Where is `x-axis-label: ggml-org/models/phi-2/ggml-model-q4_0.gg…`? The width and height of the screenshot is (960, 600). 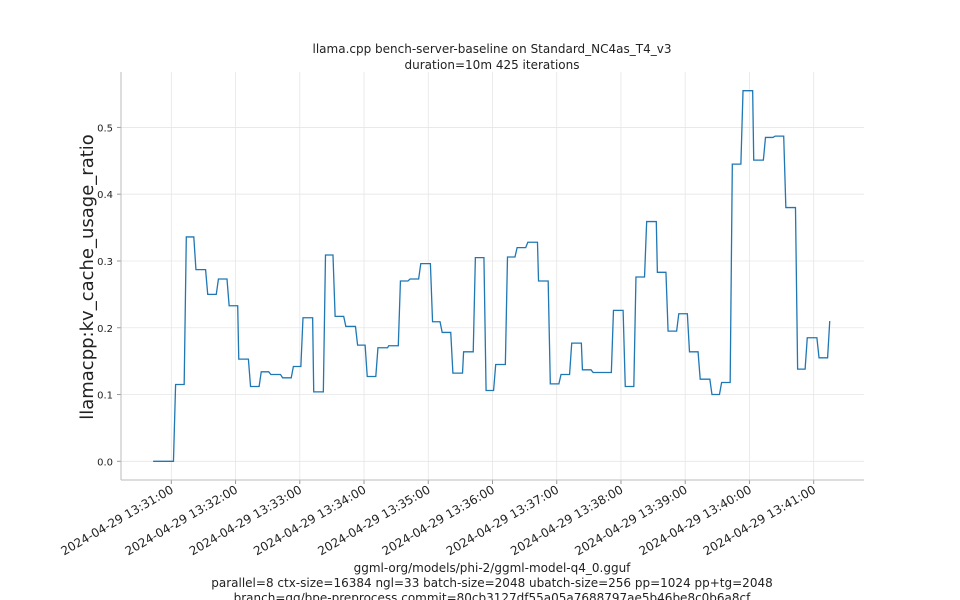
x-axis-label: ggml-org/models/phi-2/ggml-model-q4_0.gg… is located at coordinates (493, 568).